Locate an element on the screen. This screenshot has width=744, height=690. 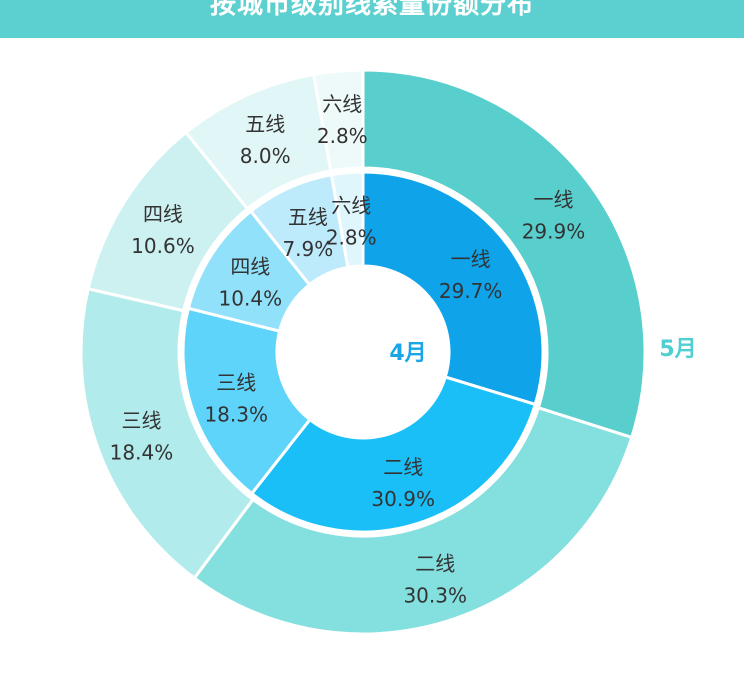
inner-slice-label-4: 五线 is located at coordinates (308, 217).